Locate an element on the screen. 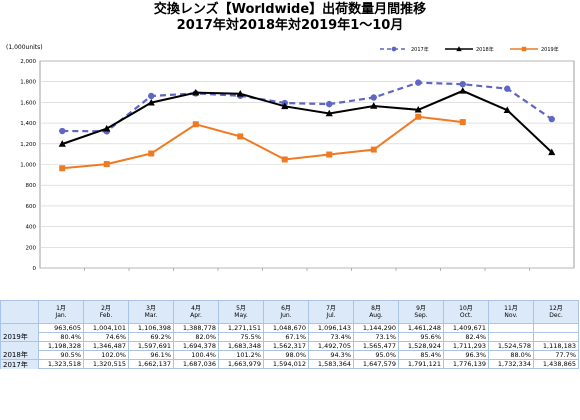 The height and width of the screenshot is (420, 580). value-cell: 1,461,248 is located at coordinates (421, 328).